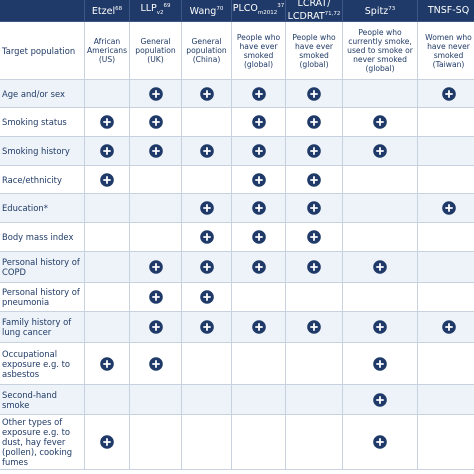 The image size is (474, 474). I want to click on row-label: Personal history of COPD, so click(42, 267).